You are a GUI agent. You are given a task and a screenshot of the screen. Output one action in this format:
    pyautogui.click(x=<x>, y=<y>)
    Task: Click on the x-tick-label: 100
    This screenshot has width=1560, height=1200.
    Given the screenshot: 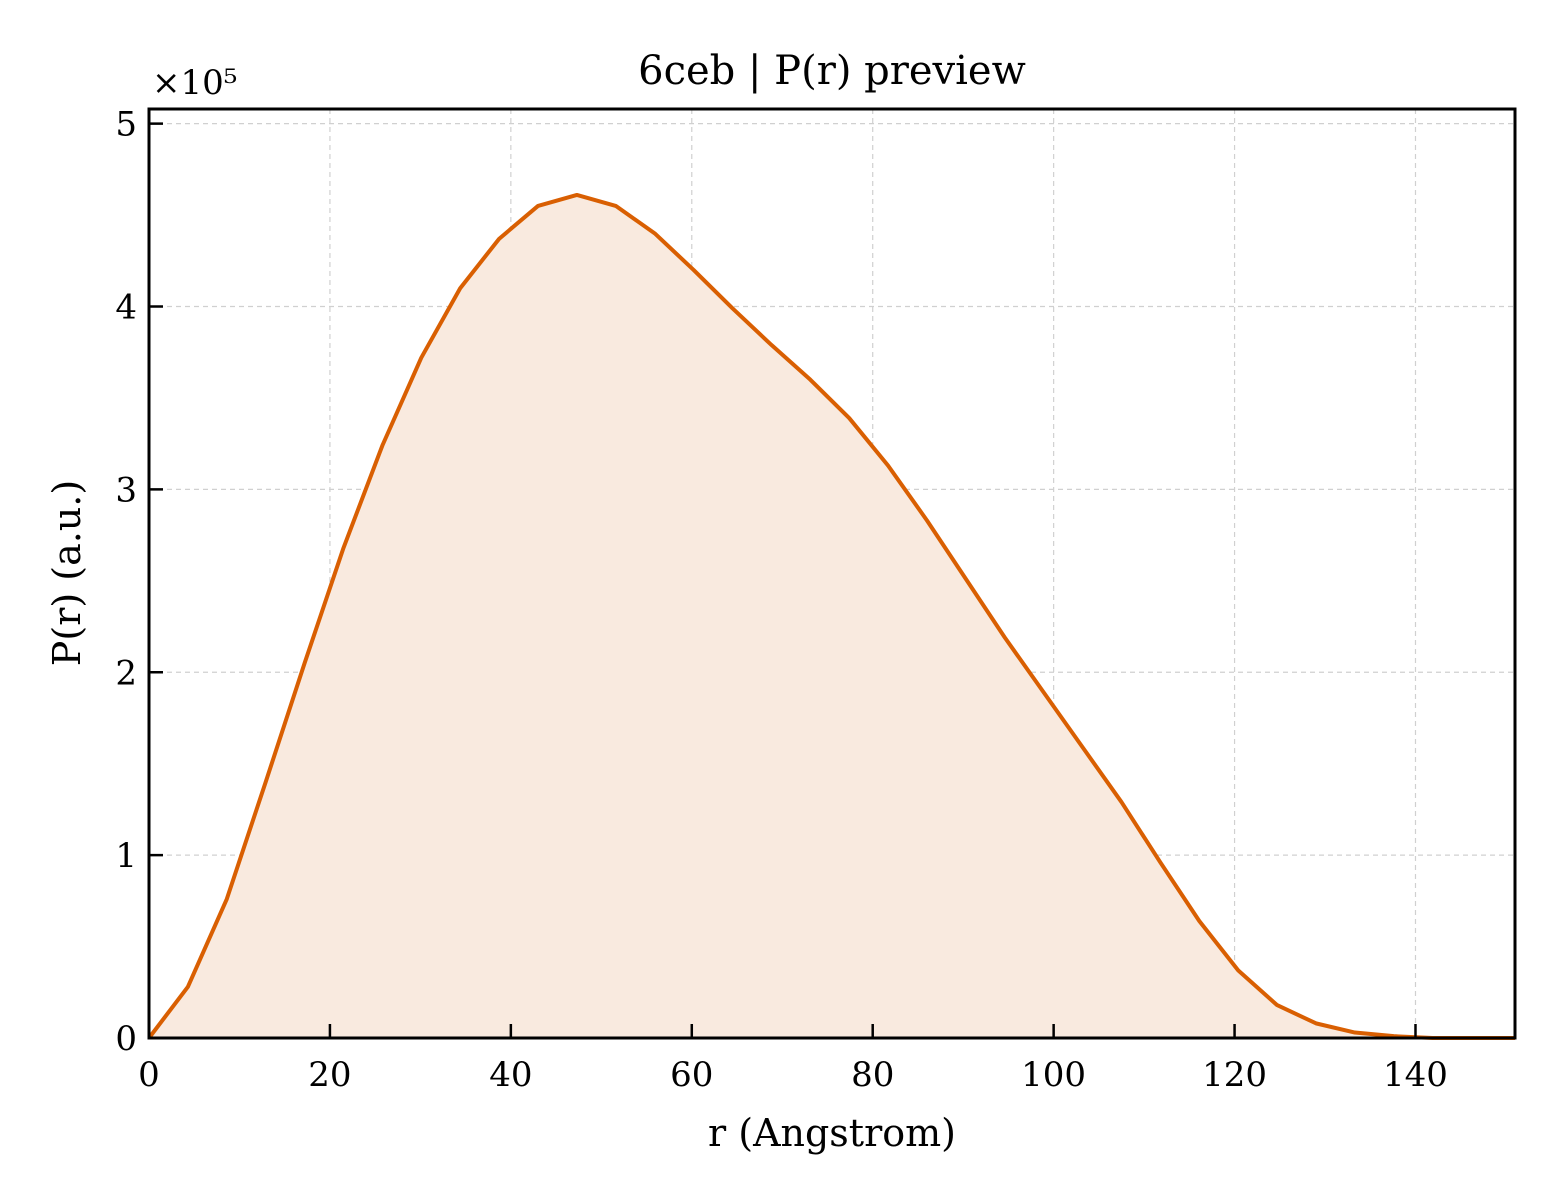 What is the action you would take?
    pyautogui.click(x=1053, y=1075)
    